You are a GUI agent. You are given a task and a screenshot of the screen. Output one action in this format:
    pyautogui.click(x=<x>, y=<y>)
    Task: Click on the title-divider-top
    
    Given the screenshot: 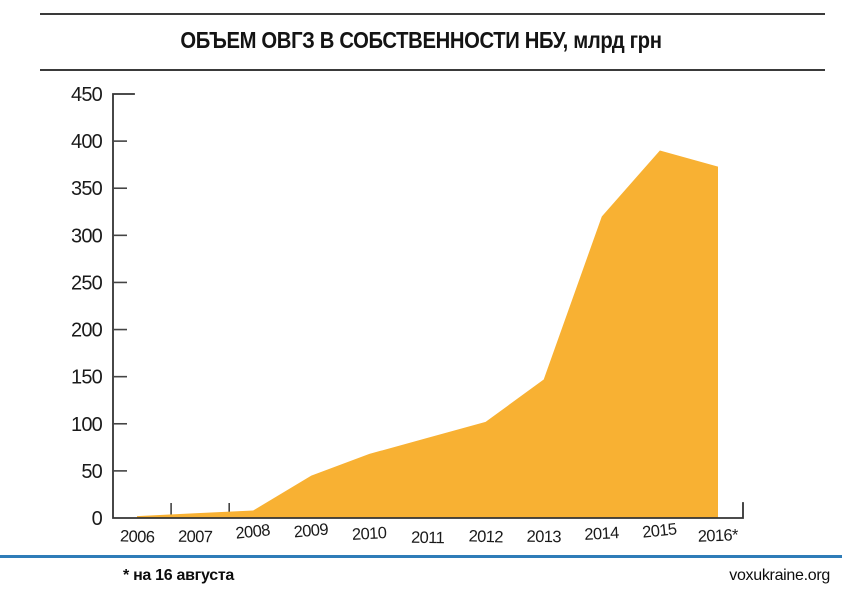 What is the action you would take?
    pyautogui.click(x=432, y=14)
    